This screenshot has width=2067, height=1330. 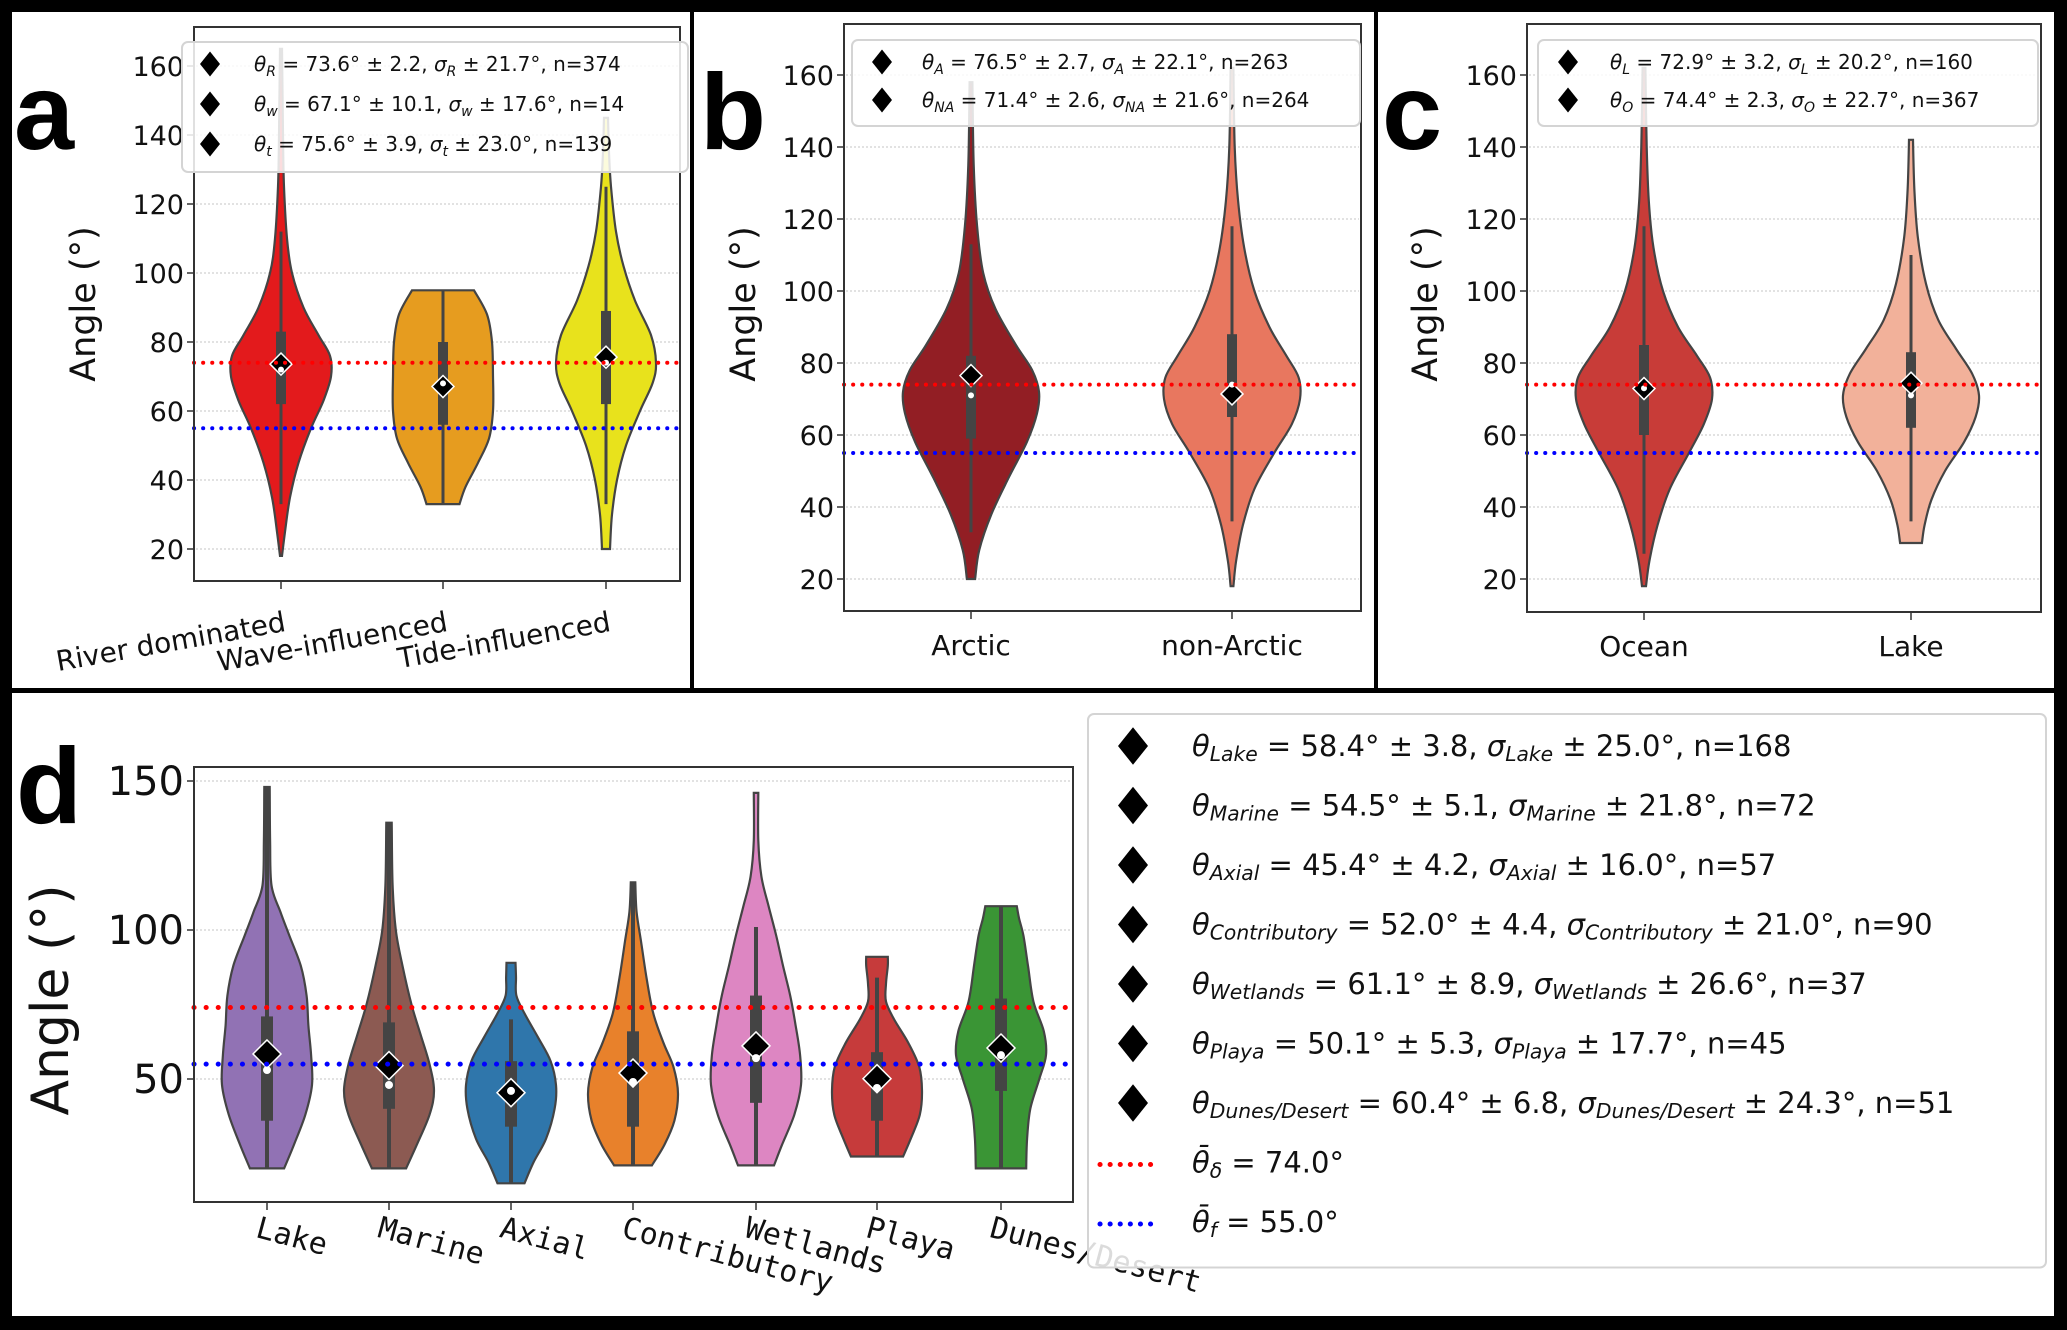 What do you see at coordinates (1791, 64) in the screenshot?
I see `legend-entry-ocean: θL = 72.9° ± 3.2, σL ± 20.2°, n=160` at bounding box center [1791, 64].